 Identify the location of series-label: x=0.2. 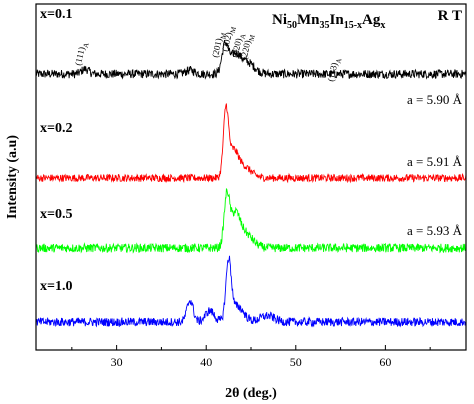
(56, 128).